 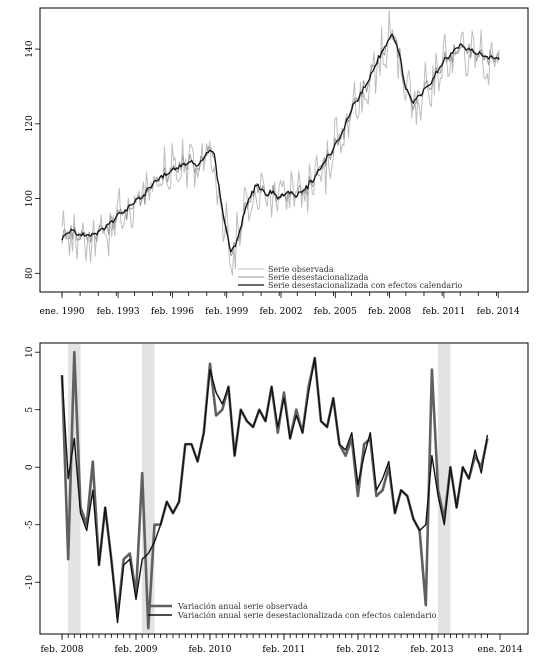 I want to click on shaded-interval, so click(x=444, y=488).